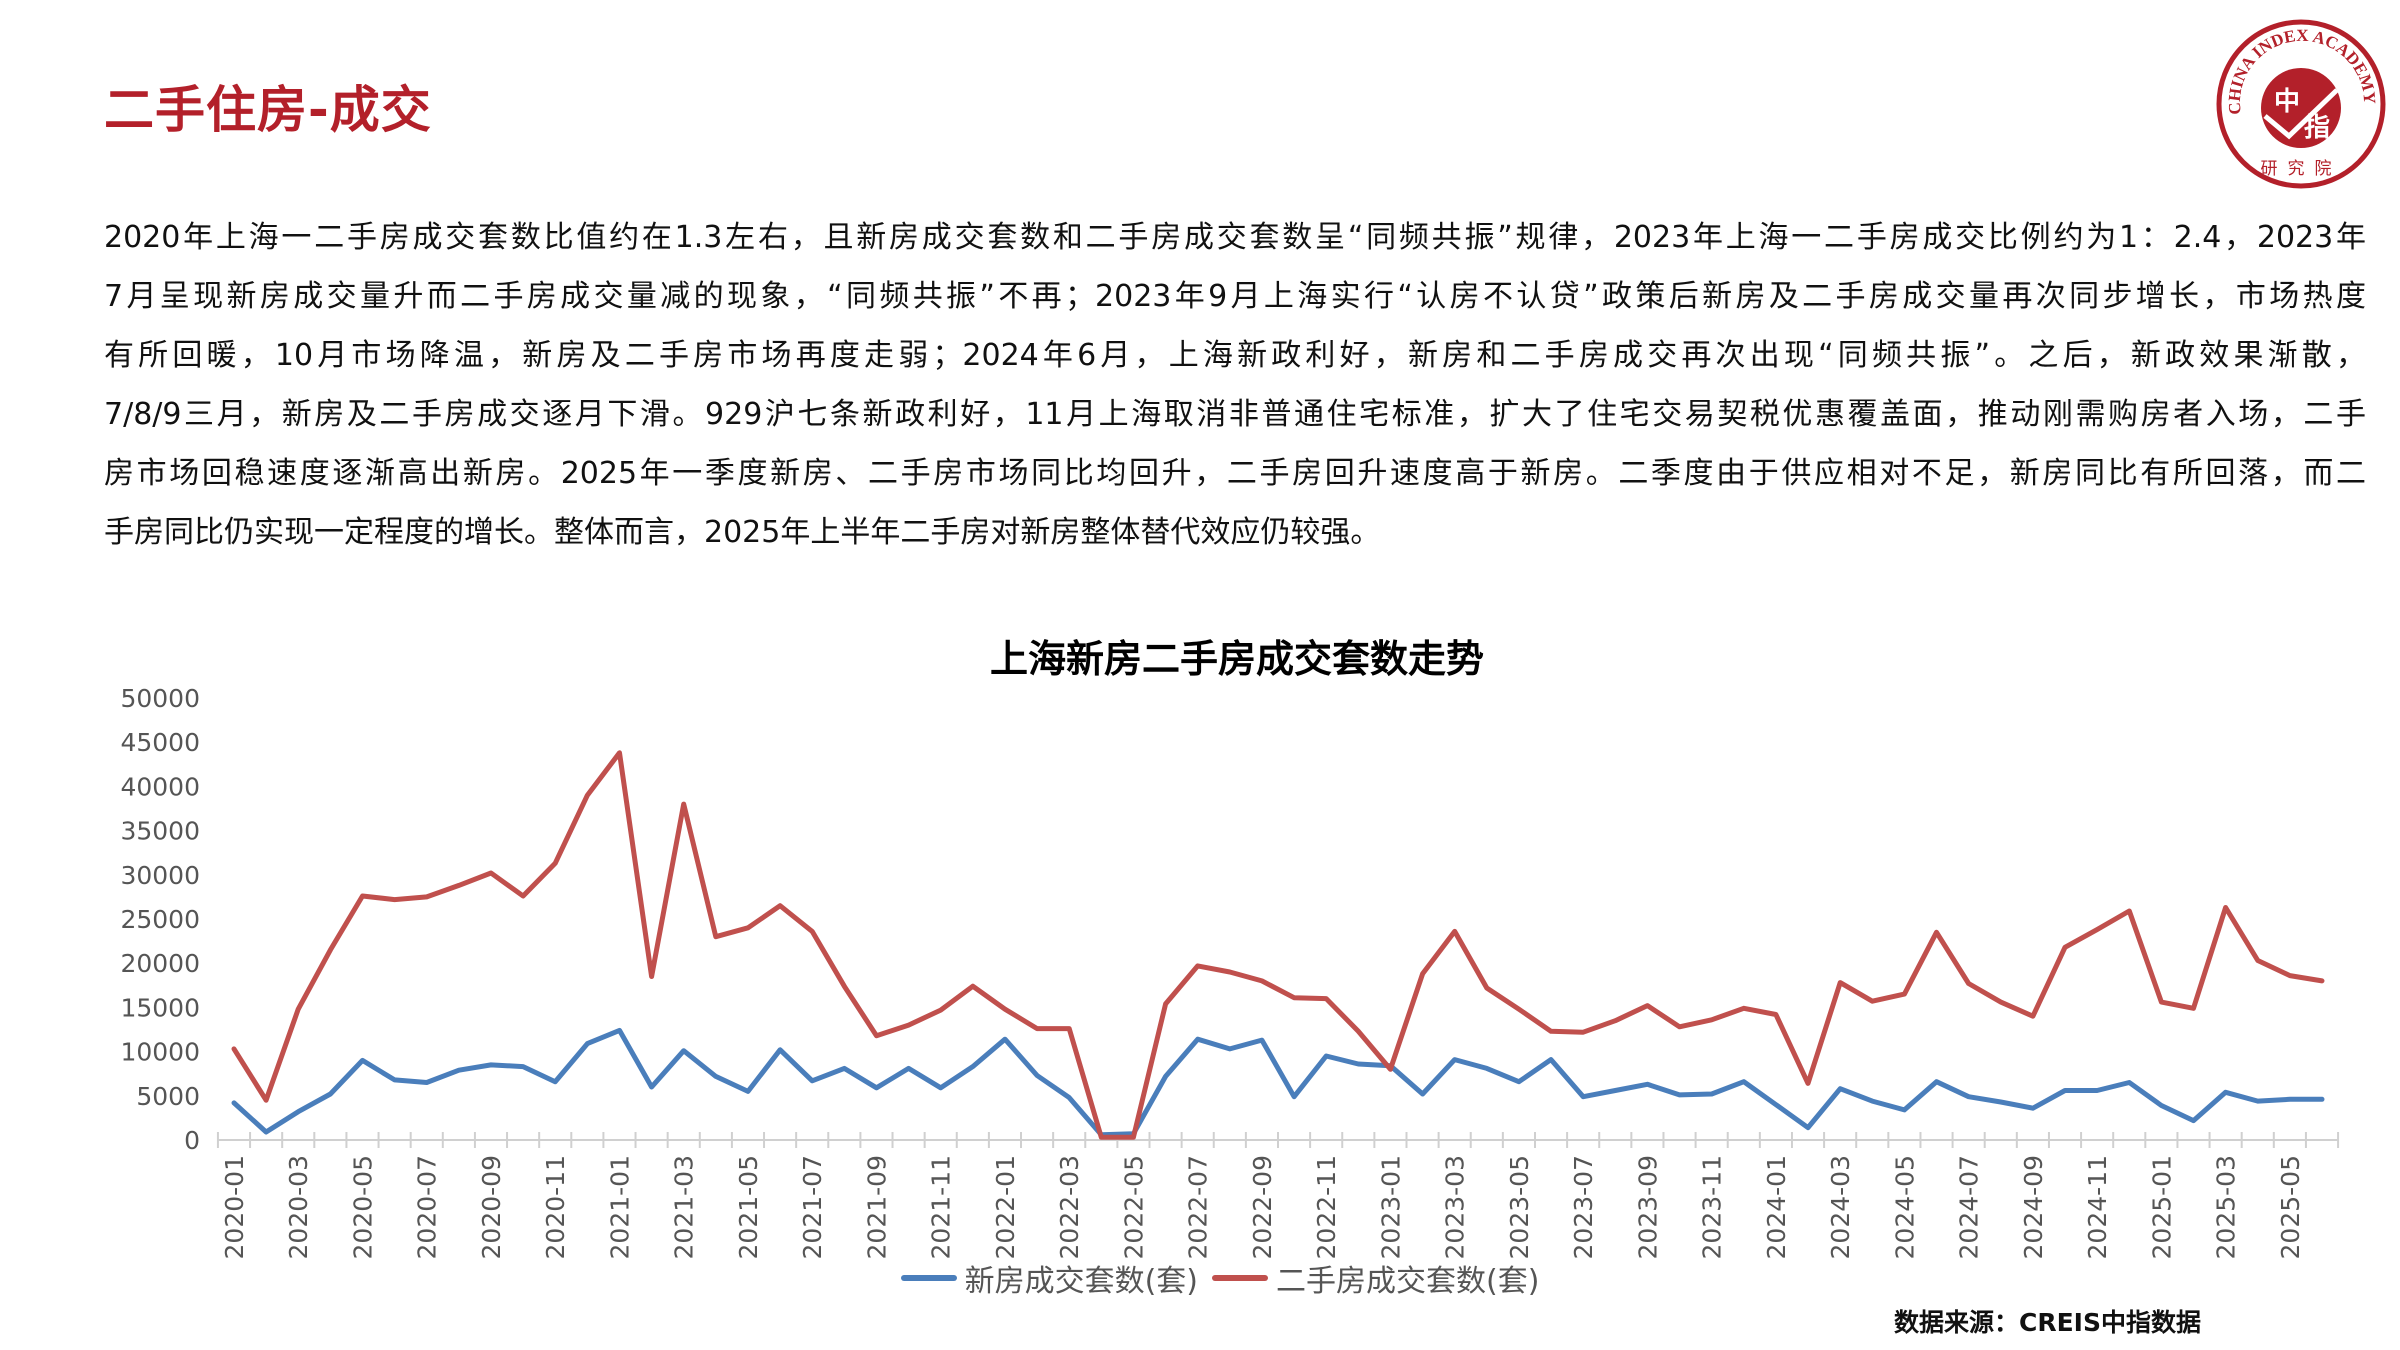 The width and height of the screenshot is (2400, 1350). What do you see at coordinates (941, 1207) in the screenshot?
I see `x-tick-label: 2021-11` at bounding box center [941, 1207].